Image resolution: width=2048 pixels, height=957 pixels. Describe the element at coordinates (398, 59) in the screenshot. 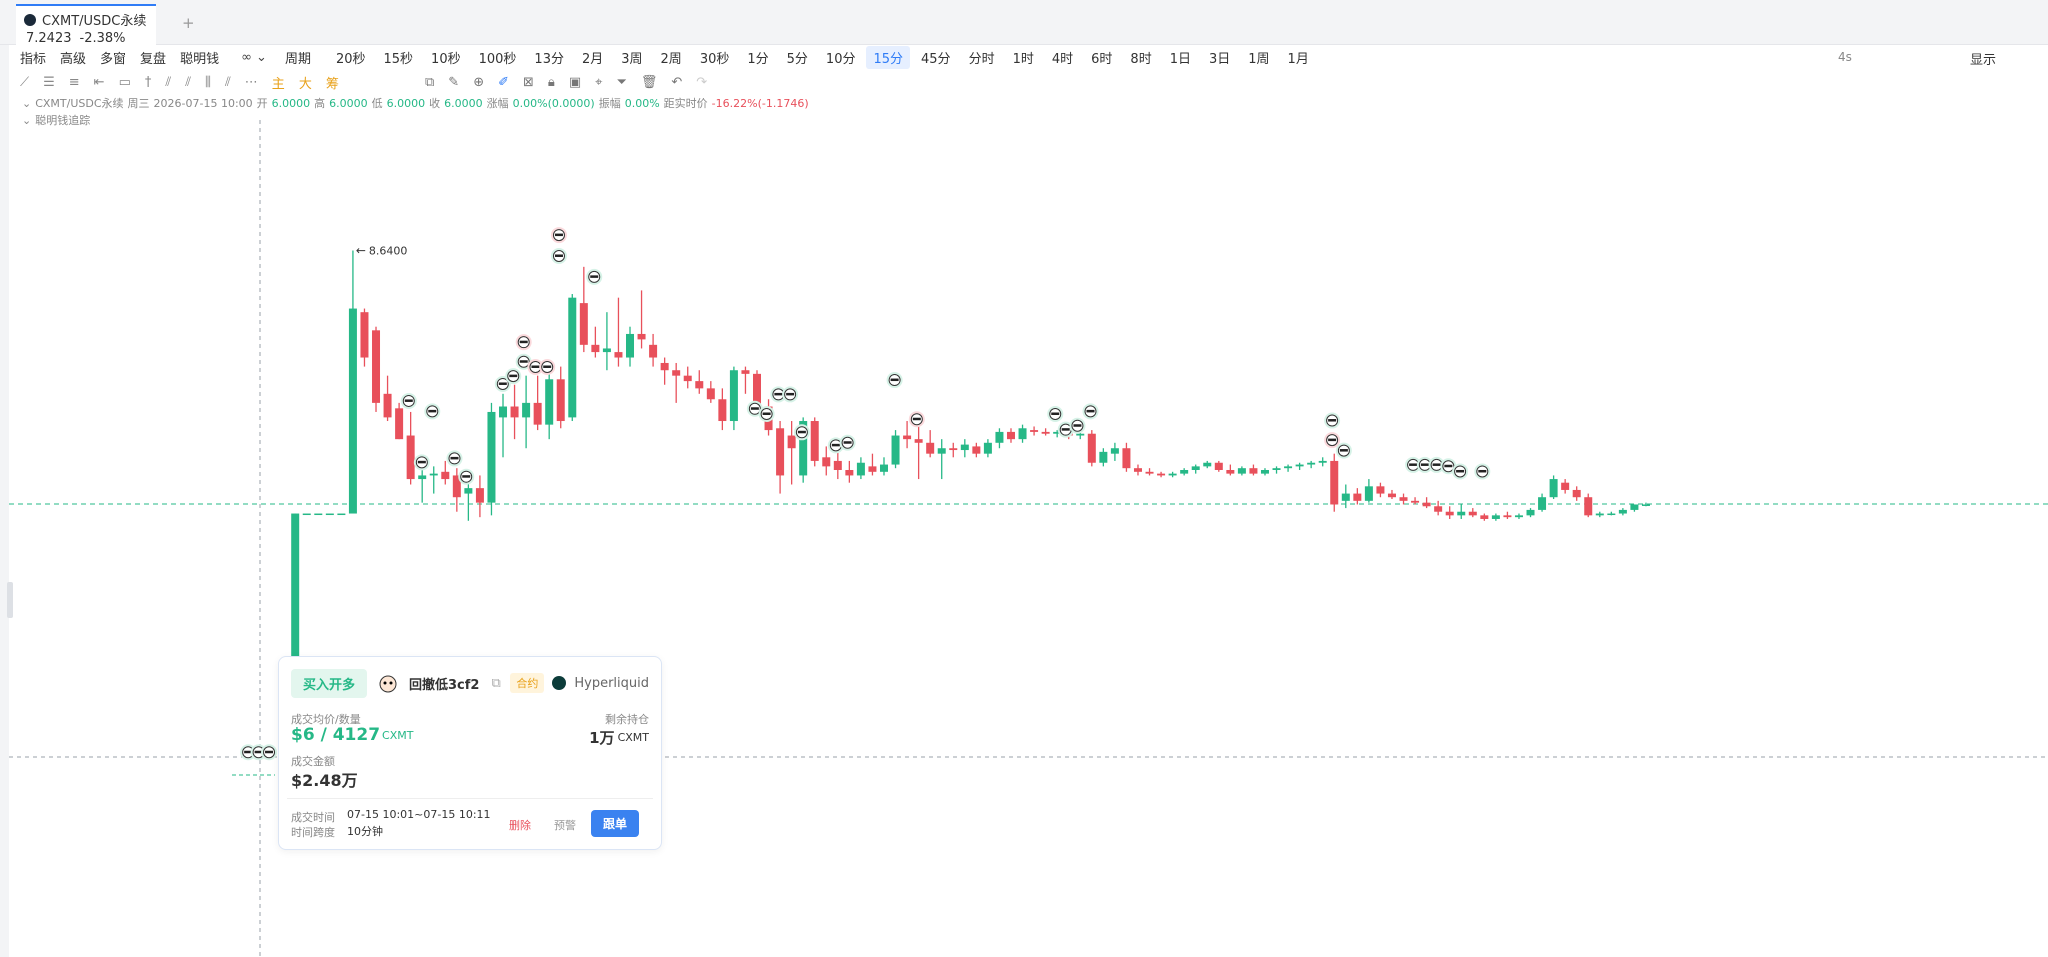

I see `period: 15秒` at that location.